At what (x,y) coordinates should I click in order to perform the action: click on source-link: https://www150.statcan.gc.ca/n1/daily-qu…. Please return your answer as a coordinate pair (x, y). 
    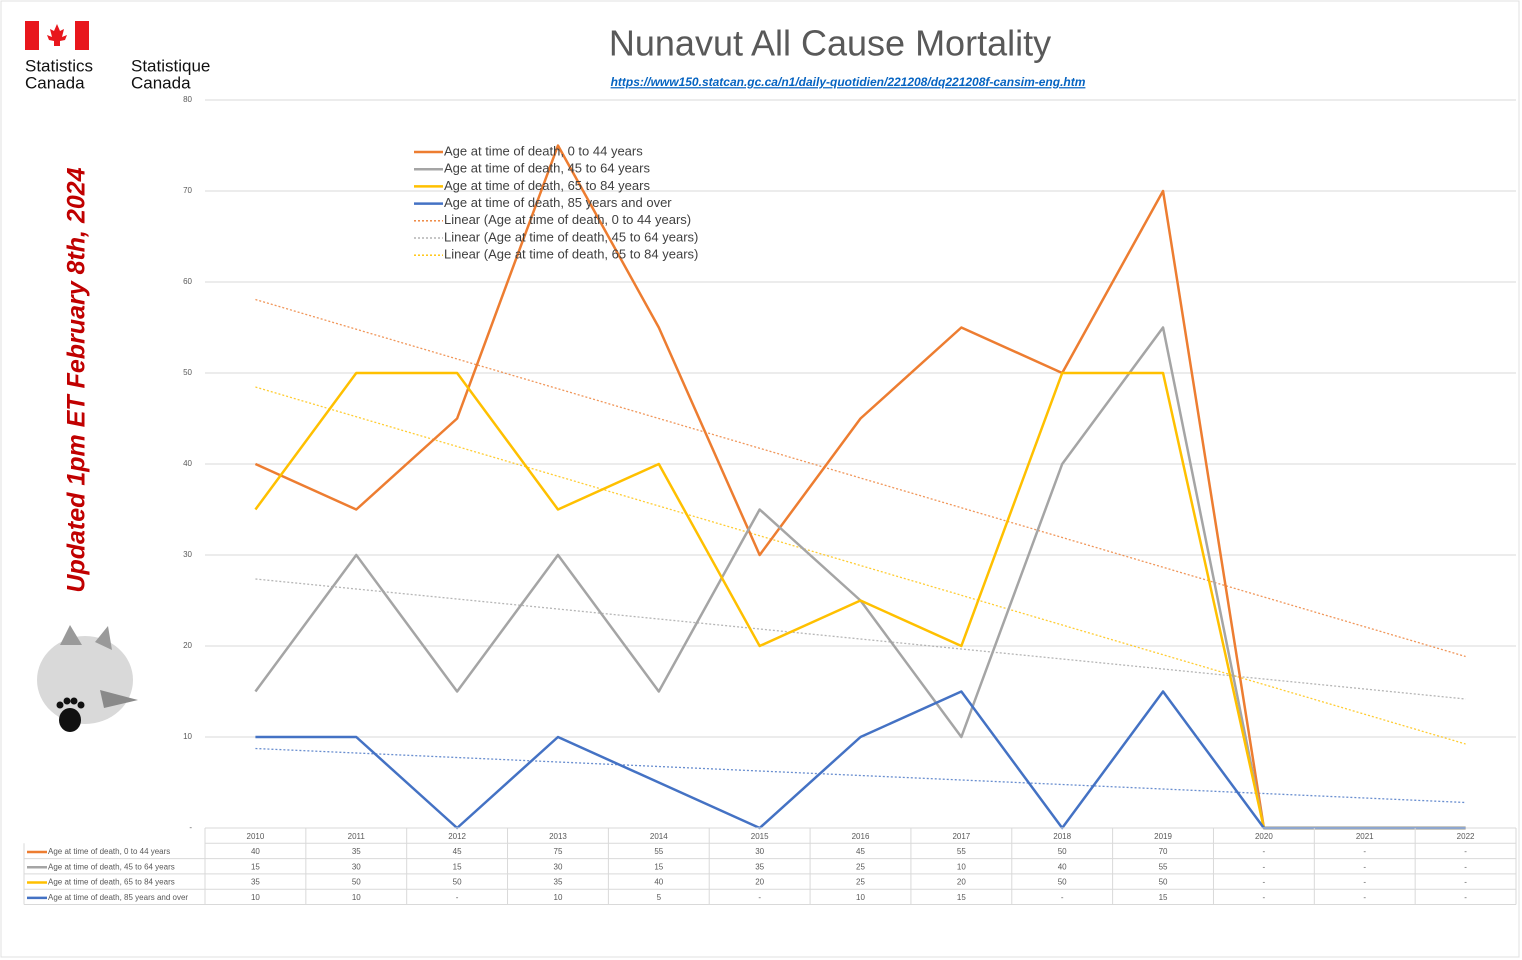
    Looking at the image, I should click on (848, 82).